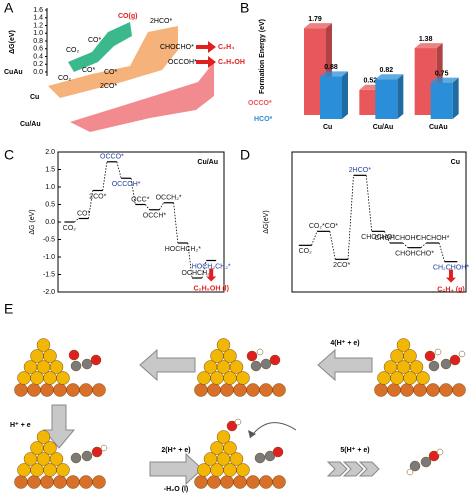 This screenshot has width=474, height=499. I want to click on product-label: C₂H₅OH (l), so click(210, 288).